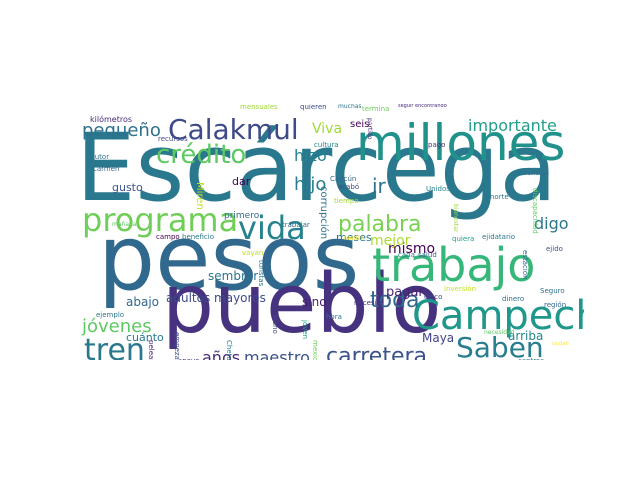  Describe the element at coordinates (437, 145) in the screenshot. I see `cloud-word: pago` at that location.